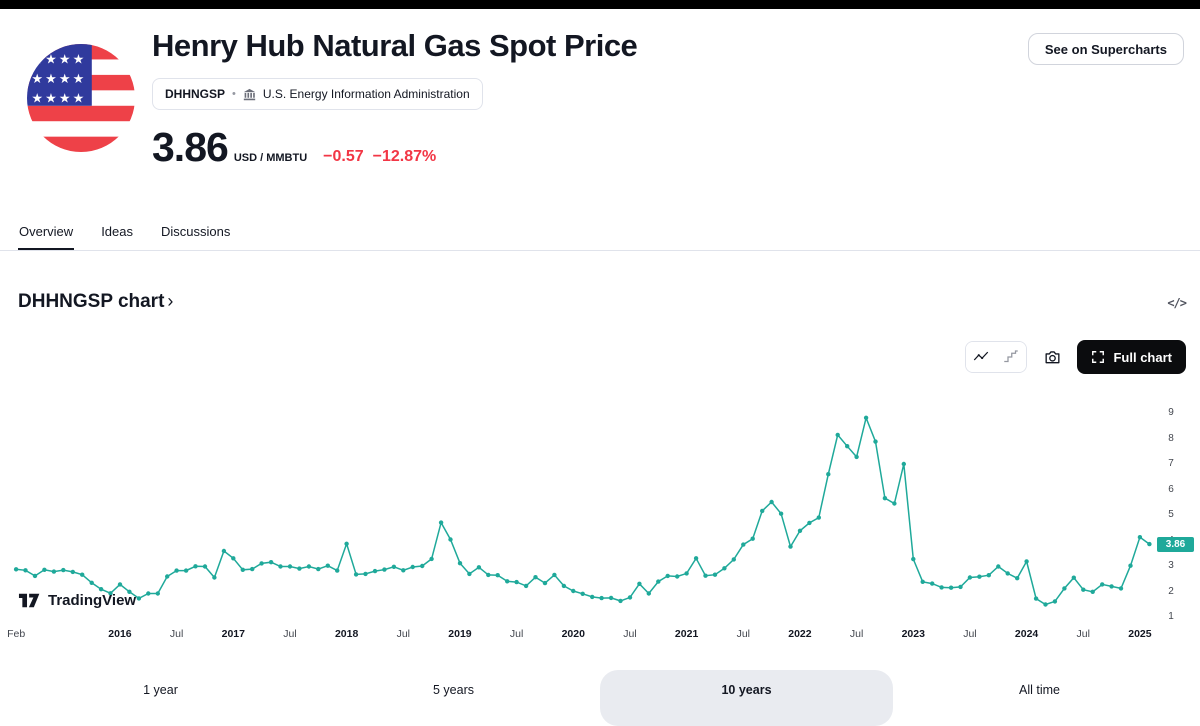 The height and width of the screenshot is (726, 1200). I want to click on step-chart-icon, so click(1011, 357).